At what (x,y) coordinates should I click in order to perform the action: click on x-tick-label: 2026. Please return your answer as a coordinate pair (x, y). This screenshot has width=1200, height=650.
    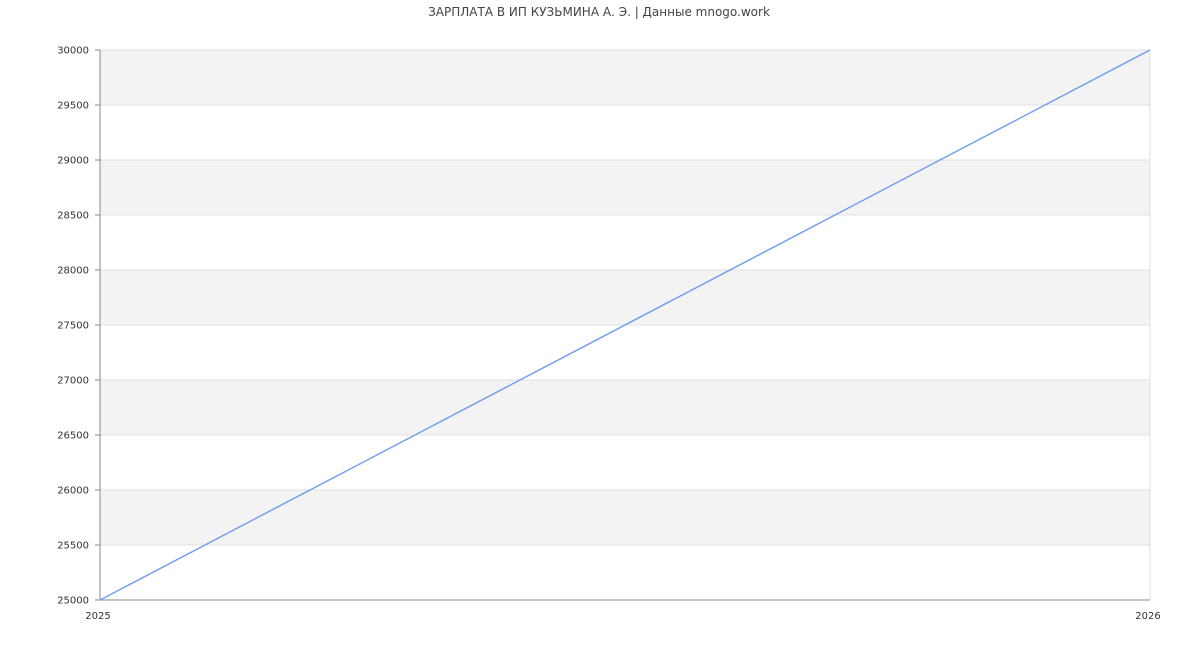
    Looking at the image, I should click on (1147, 616).